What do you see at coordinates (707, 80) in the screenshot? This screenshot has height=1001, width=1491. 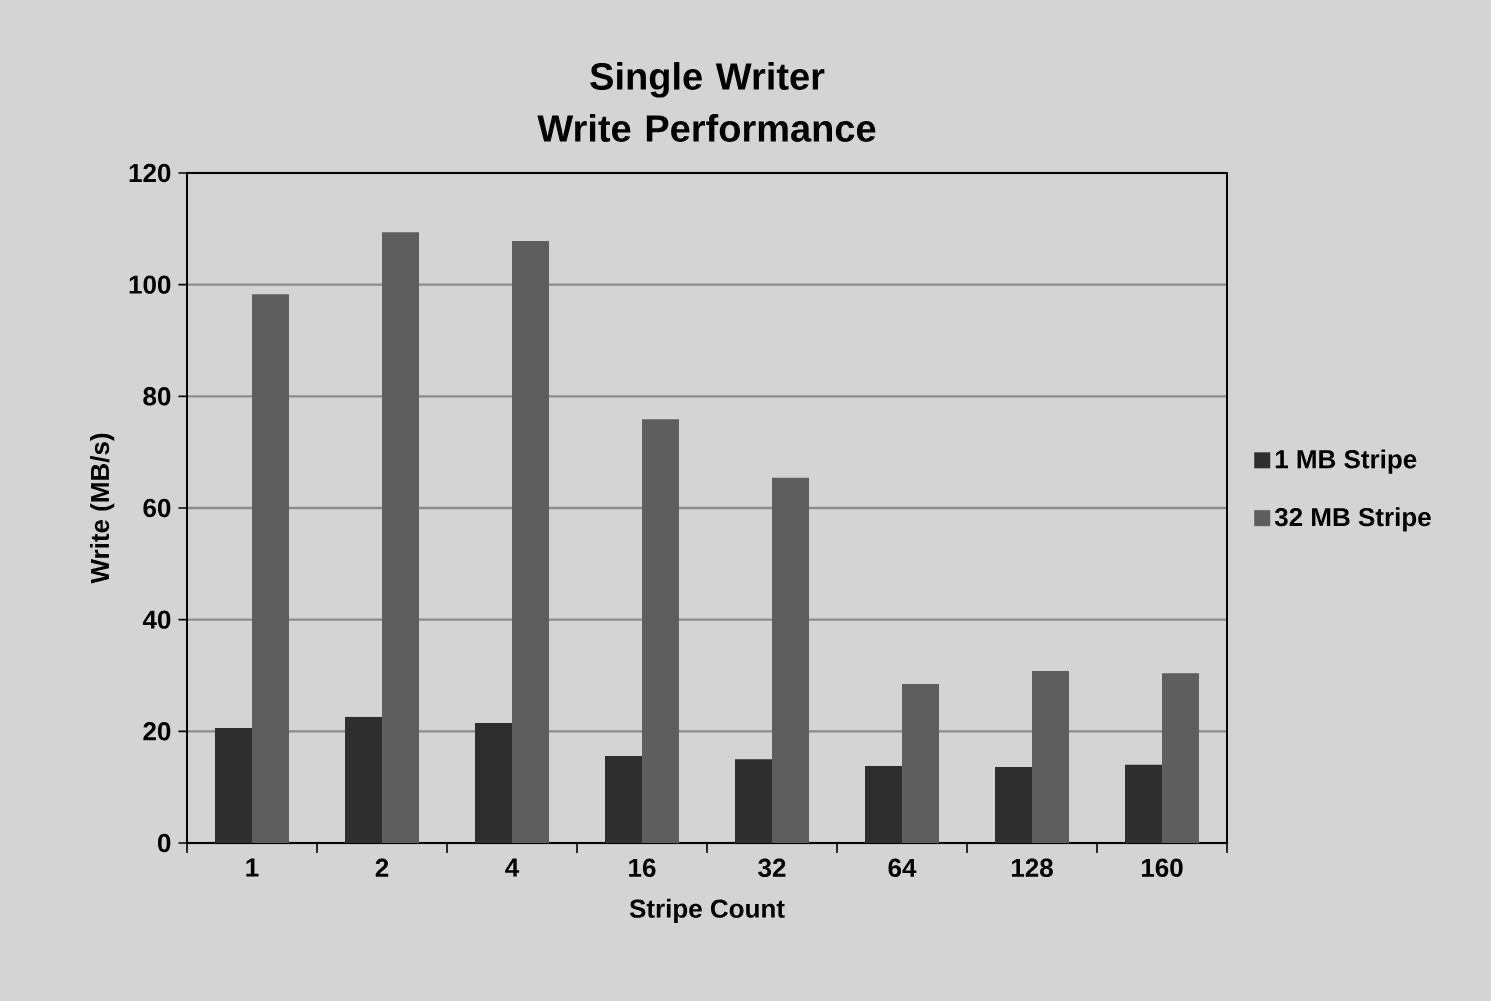 I see `chart-title: Single Writer` at bounding box center [707, 80].